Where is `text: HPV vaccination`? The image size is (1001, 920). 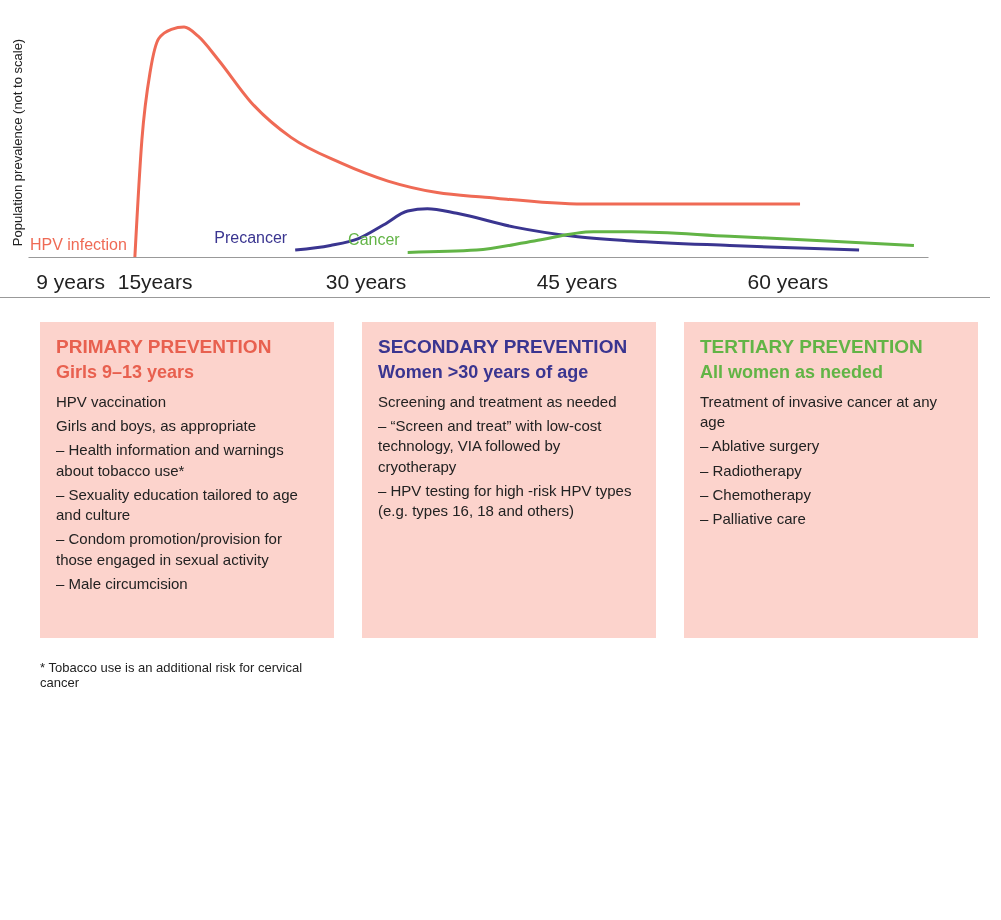 text: HPV vaccination is located at coordinates (112, 401).